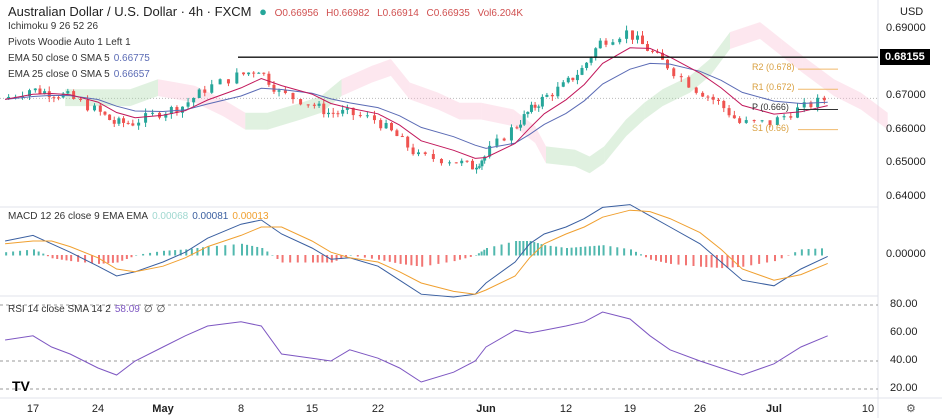 The width and height of the screenshot is (942, 418). I want to click on date-tick-label: 12, so click(566, 409).